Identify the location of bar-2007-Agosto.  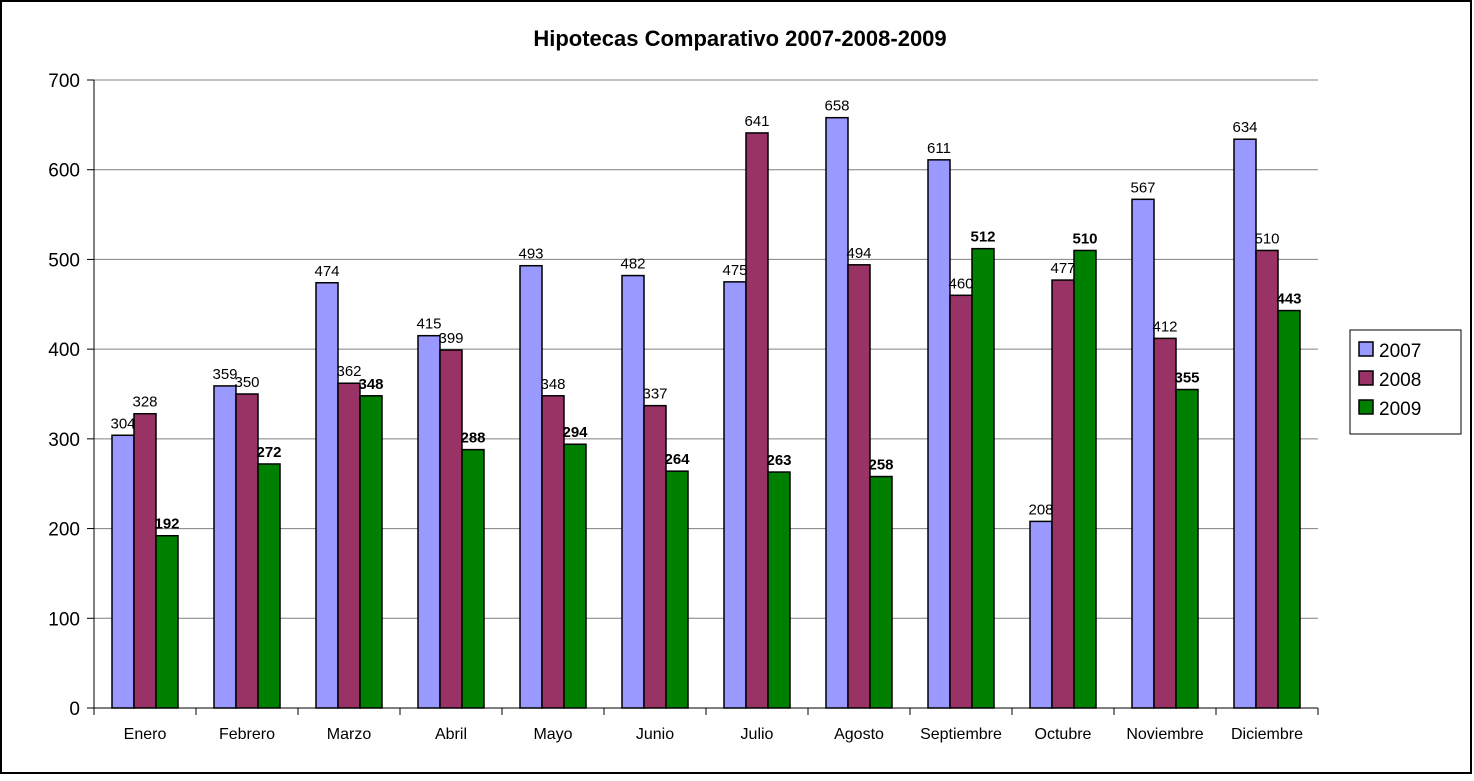
(837, 412).